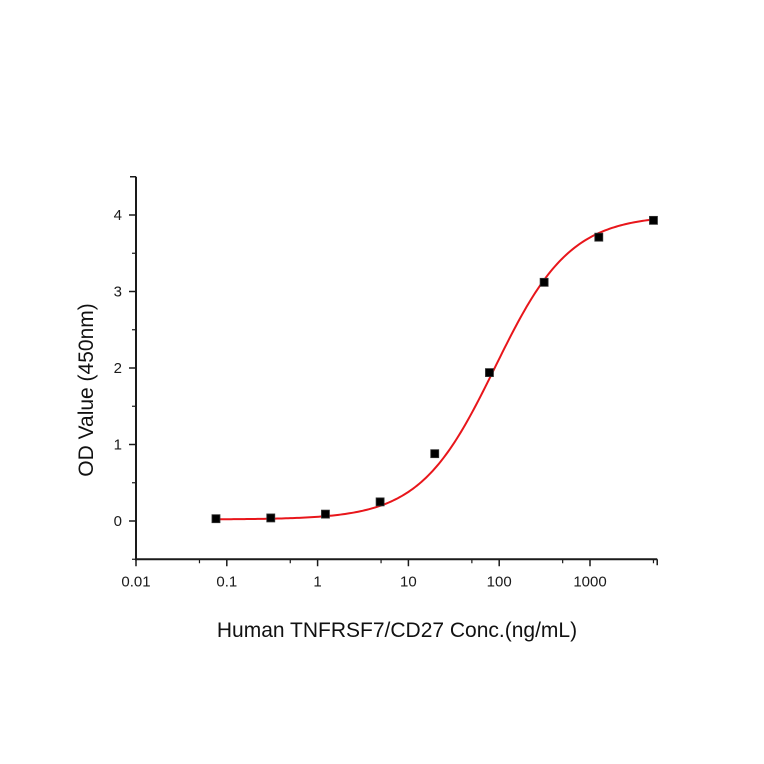  I want to click on y-tick-label: 4, so click(118, 215).